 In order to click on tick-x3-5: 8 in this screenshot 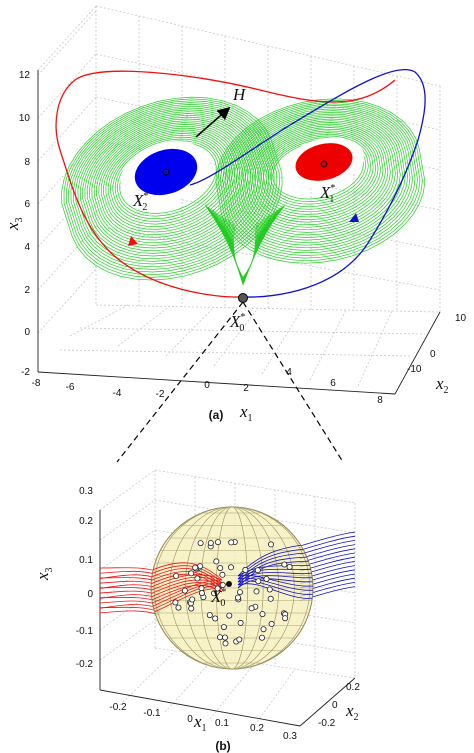, I will do `click(27, 162)`.